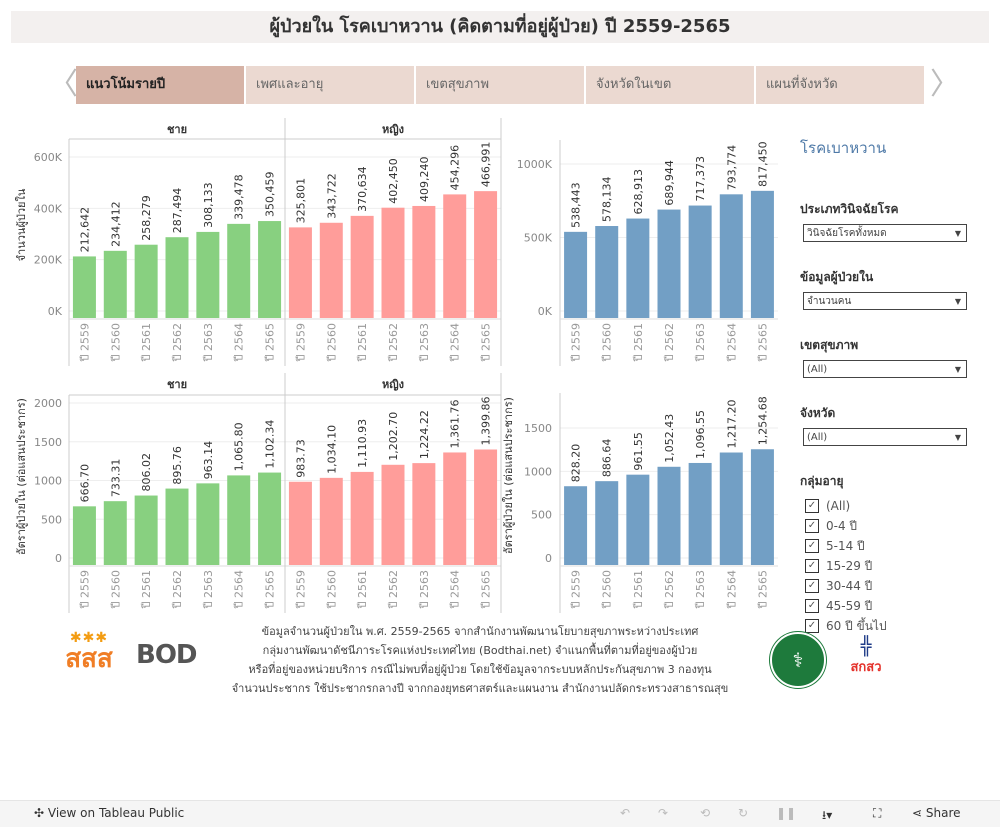  What do you see at coordinates (829, 301) in the screenshot?
I see `select-value: จำนวนคน` at bounding box center [829, 301].